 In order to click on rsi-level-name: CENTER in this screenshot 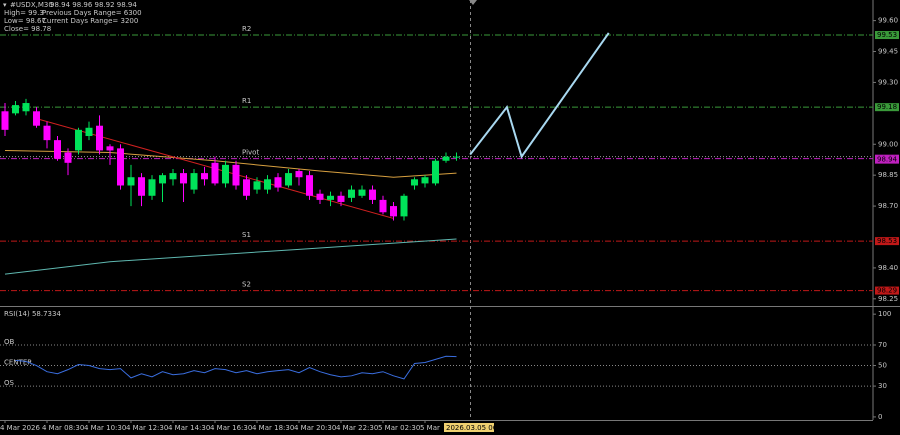, I will do `click(18, 363)`.